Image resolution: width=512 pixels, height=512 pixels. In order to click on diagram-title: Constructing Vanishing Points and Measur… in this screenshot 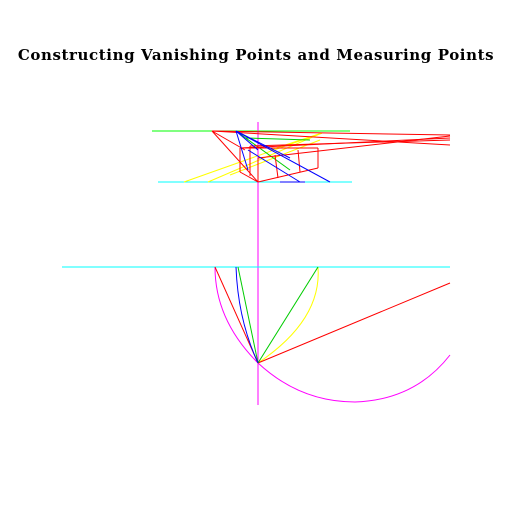, I will do `click(256, 55)`.